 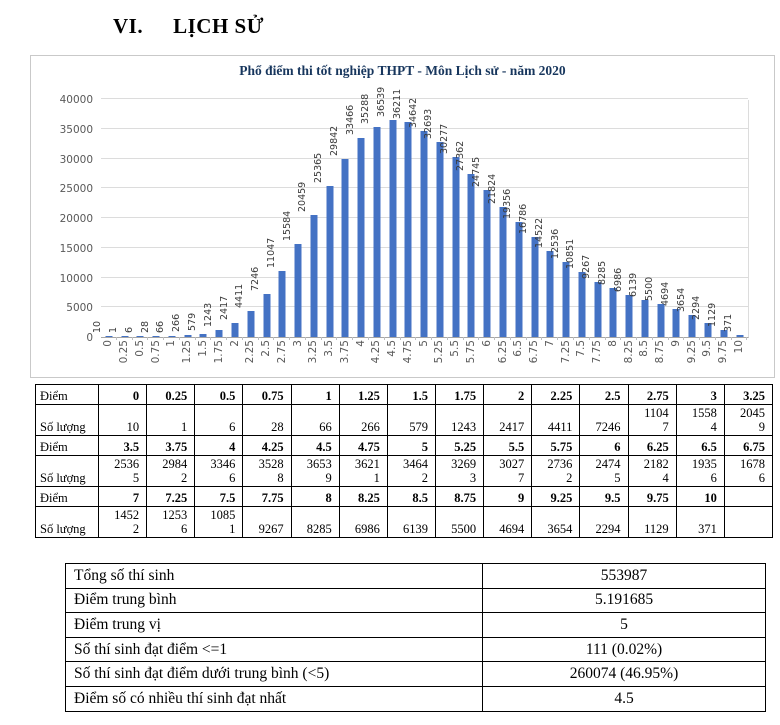 What do you see at coordinates (739, 347) in the screenshot?
I see `x-tick-label: 10` at bounding box center [739, 347].